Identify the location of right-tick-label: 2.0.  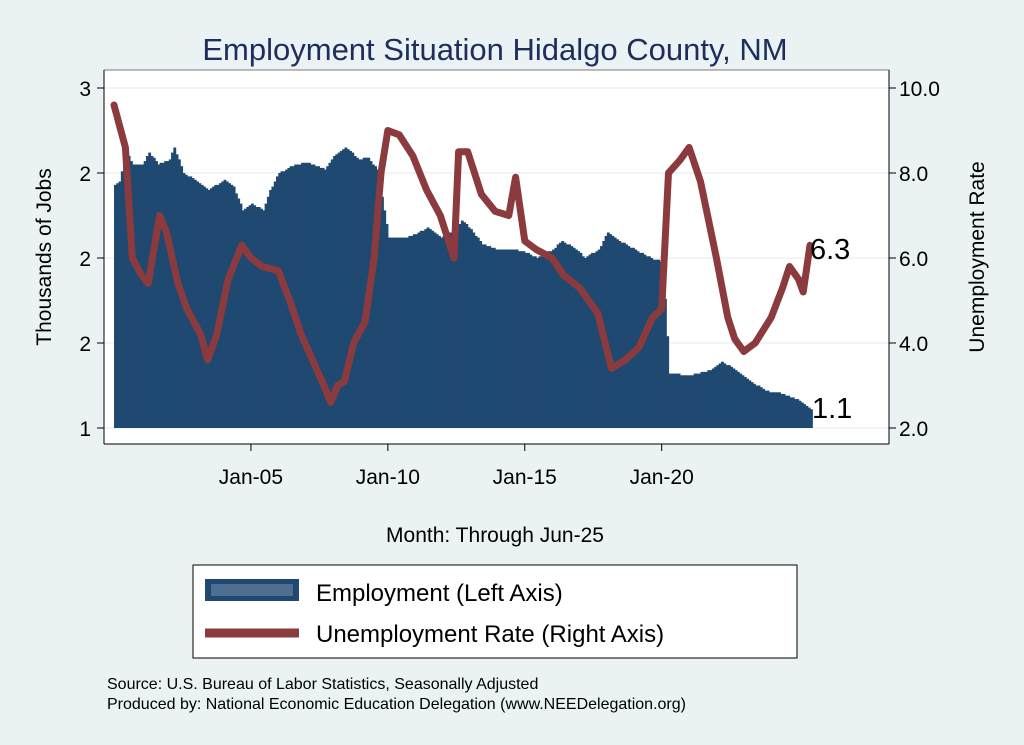
(913, 429).